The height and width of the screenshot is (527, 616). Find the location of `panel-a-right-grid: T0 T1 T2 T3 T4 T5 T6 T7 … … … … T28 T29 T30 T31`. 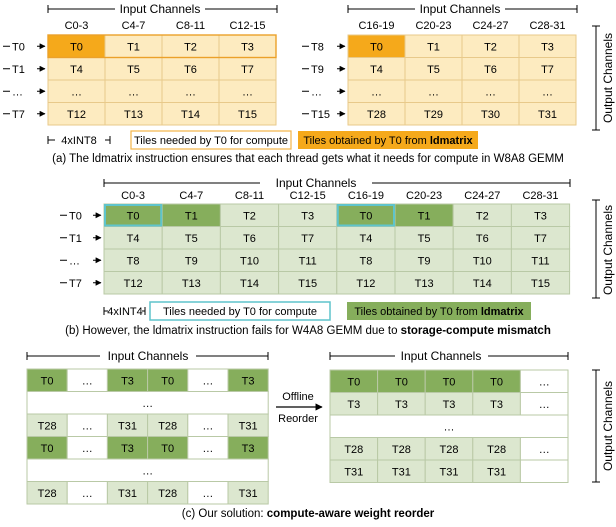

panel-a-right-grid: T0 T1 T2 T3 T4 T5 T6 T7 … … … … T28 T29 T30 T31 is located at coordinates (462, 80).